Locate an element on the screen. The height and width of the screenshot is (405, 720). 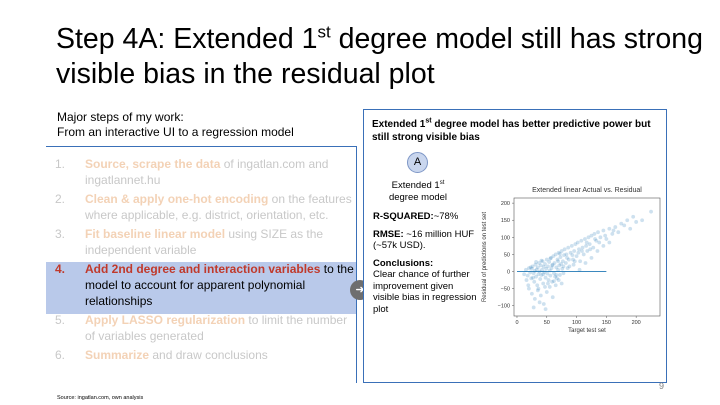
step-number: 6. is located at coordinates (60, 355).